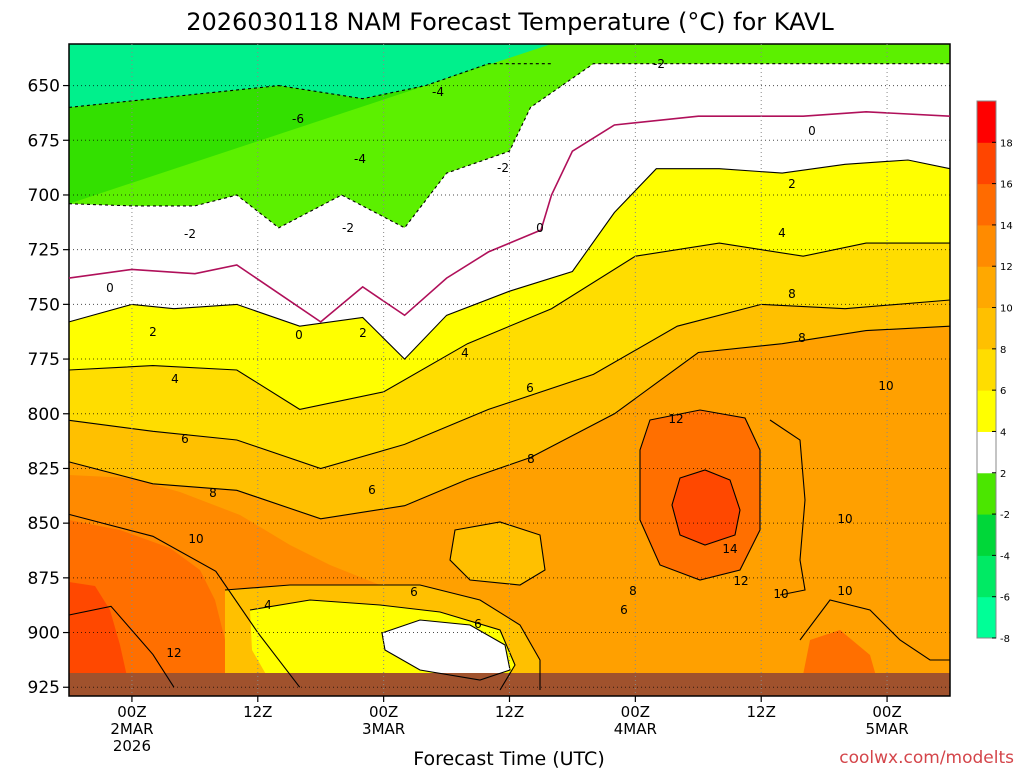  I want to click on contour-label: -2, so click(503, 168).